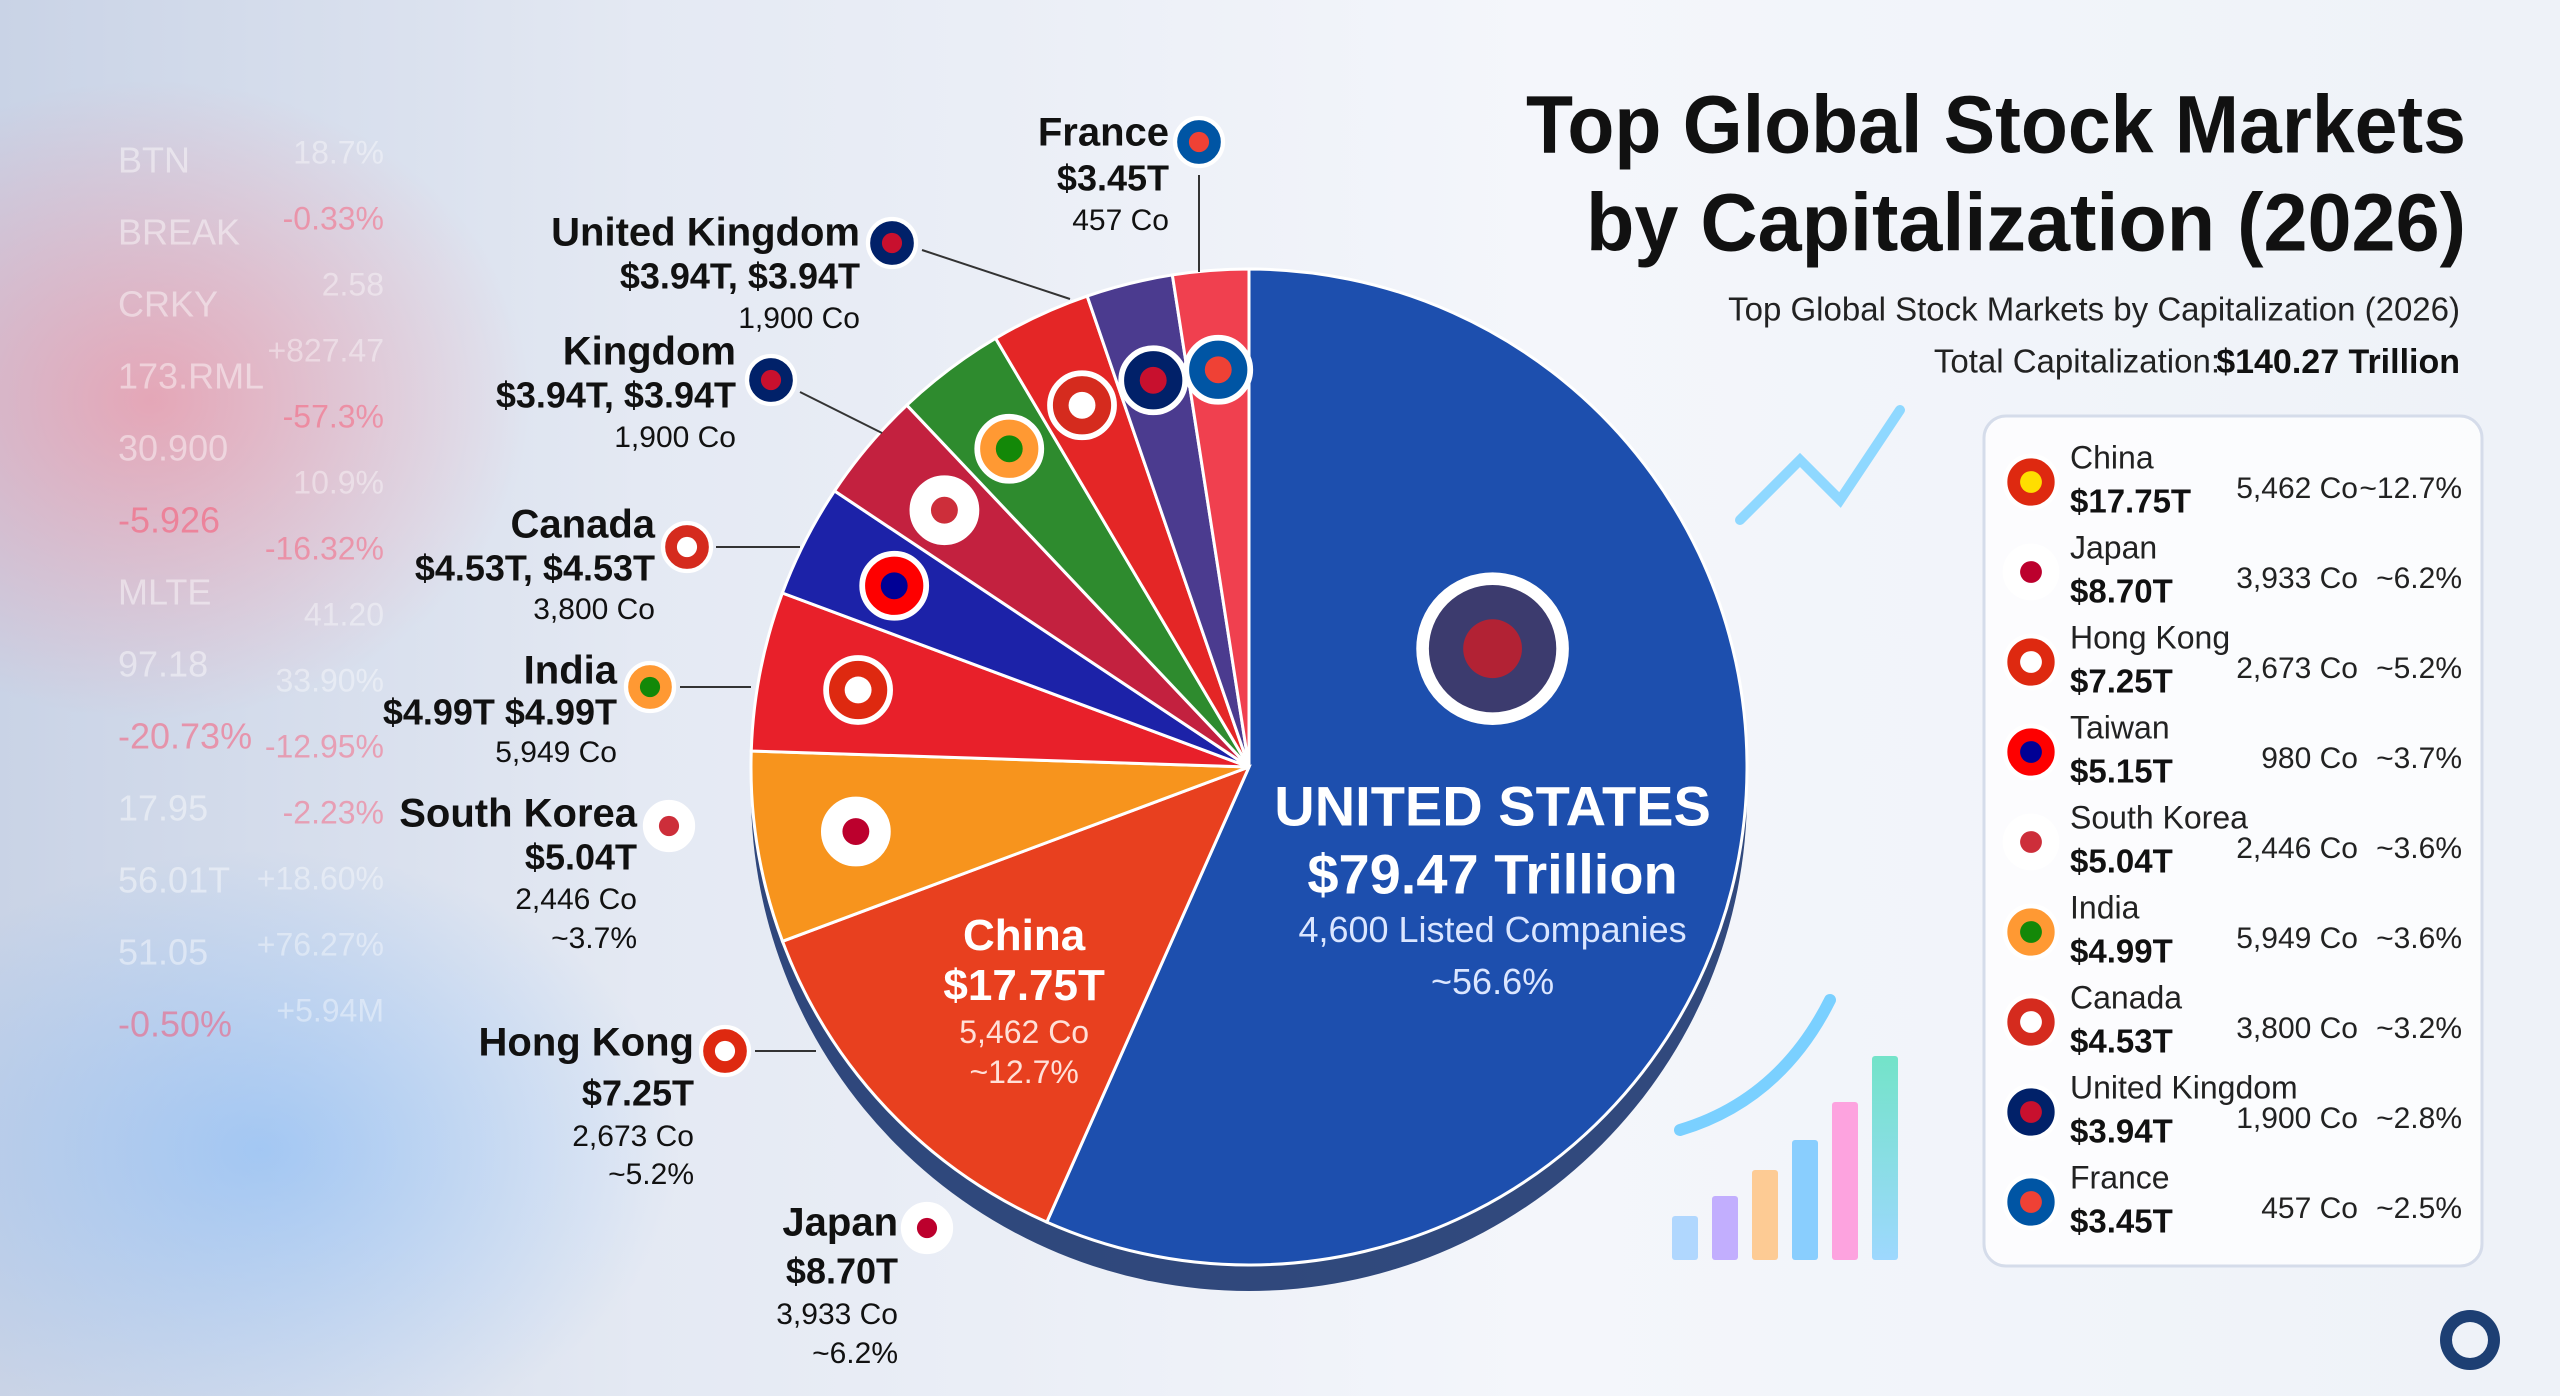 The image size is (2560, 1396). Describe the element at coordinates (1492, 805) in the screenshot. I see `slice-label: UNITED STATES` at that location.